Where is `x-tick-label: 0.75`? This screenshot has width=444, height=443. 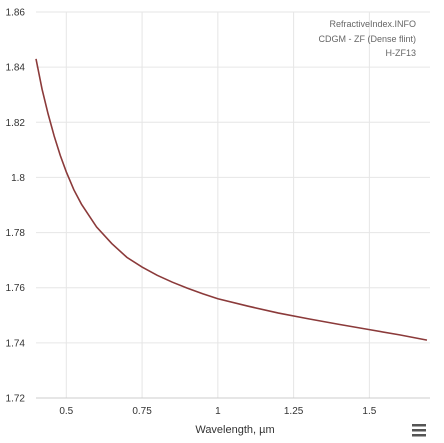 x-tick-label: 0.75 is located at coordinates (142, 411).